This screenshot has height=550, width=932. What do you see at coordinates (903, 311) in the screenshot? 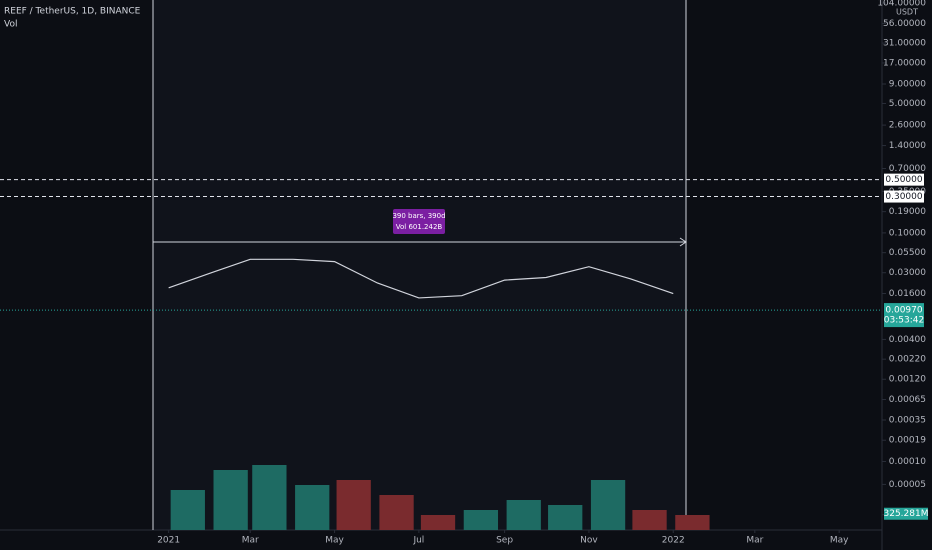
I see `last-price-label: 0.00970` at bounding box center [903, 311].